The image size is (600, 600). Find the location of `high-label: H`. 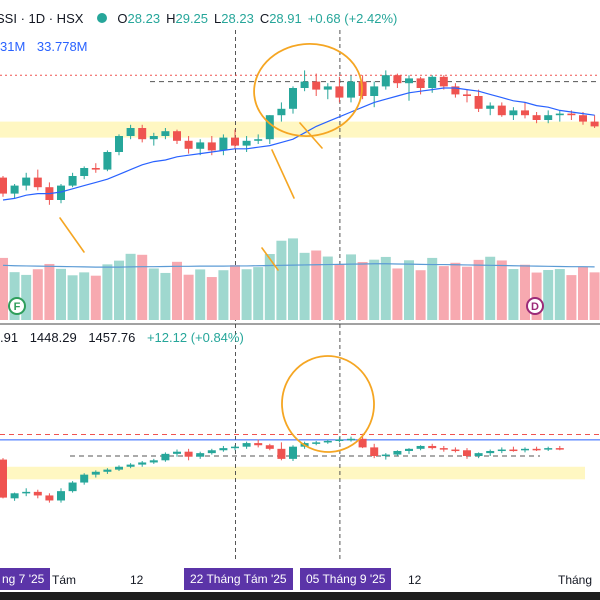

high-label: H is located at coordinates (171, 18).